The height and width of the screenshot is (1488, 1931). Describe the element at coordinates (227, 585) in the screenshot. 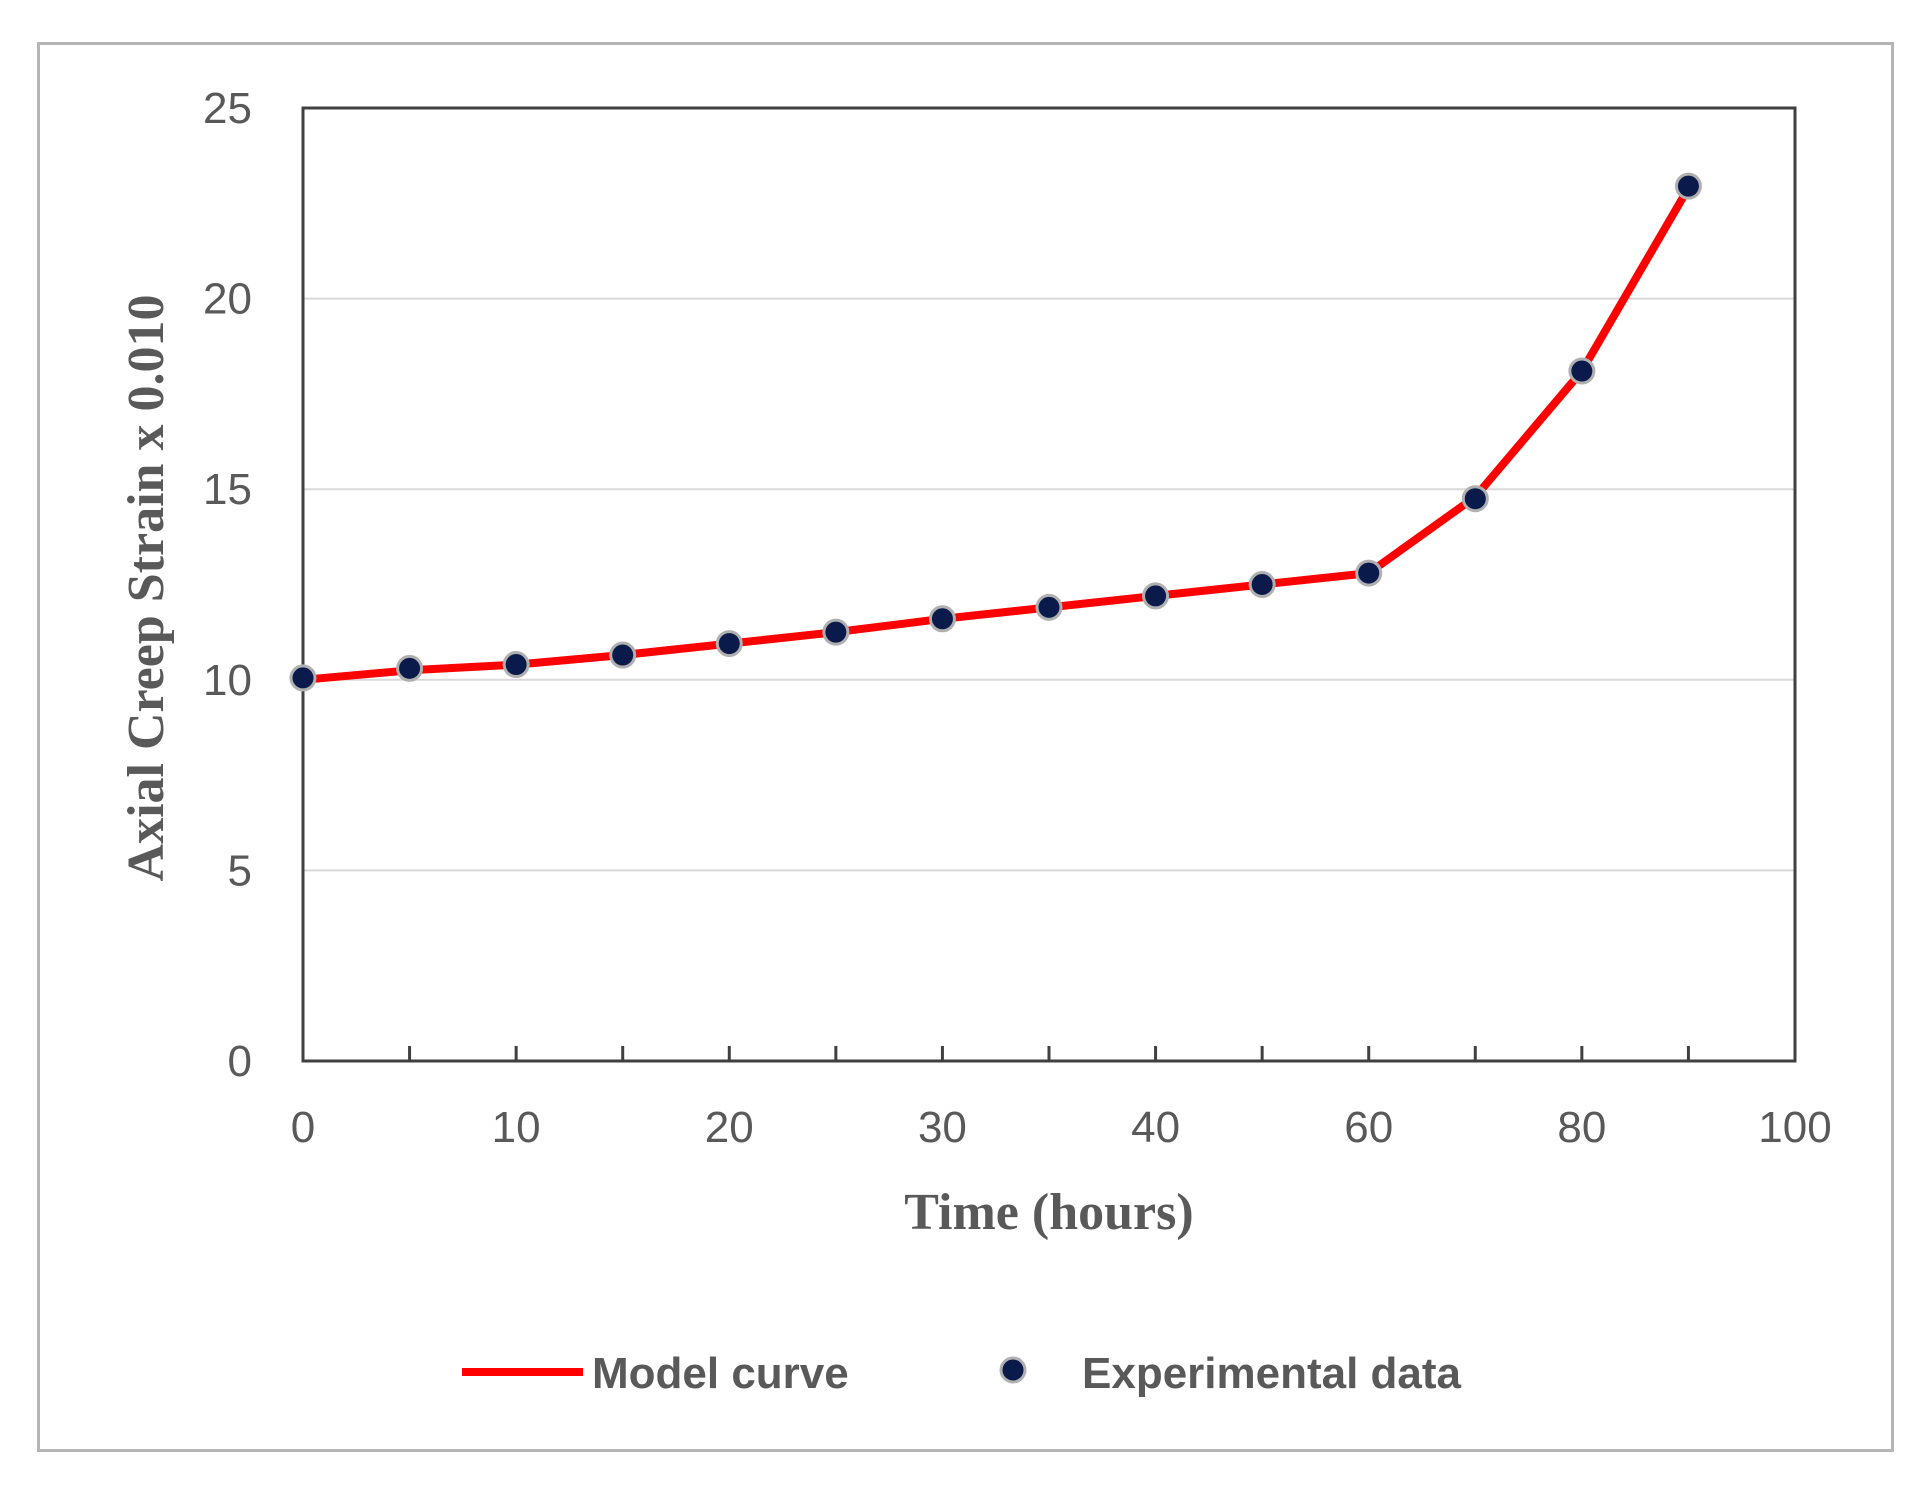

I see `y-axis-tick-labels: 0 5 10 15 20 25` at that location.